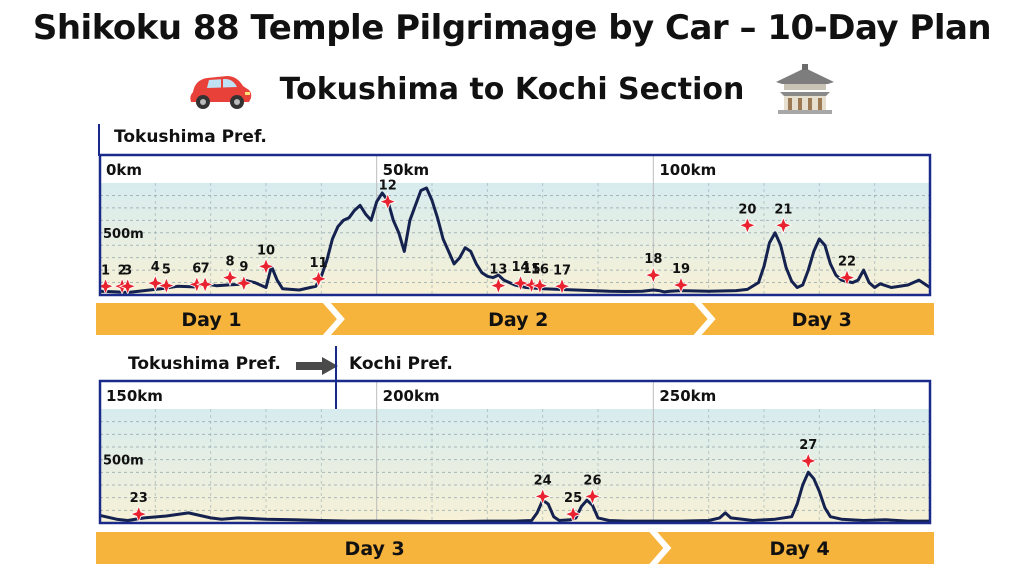 Image resolution: width=1024 pixels, height=576 pixels. I want to click on arrow-right-icon, so click(317, 366).